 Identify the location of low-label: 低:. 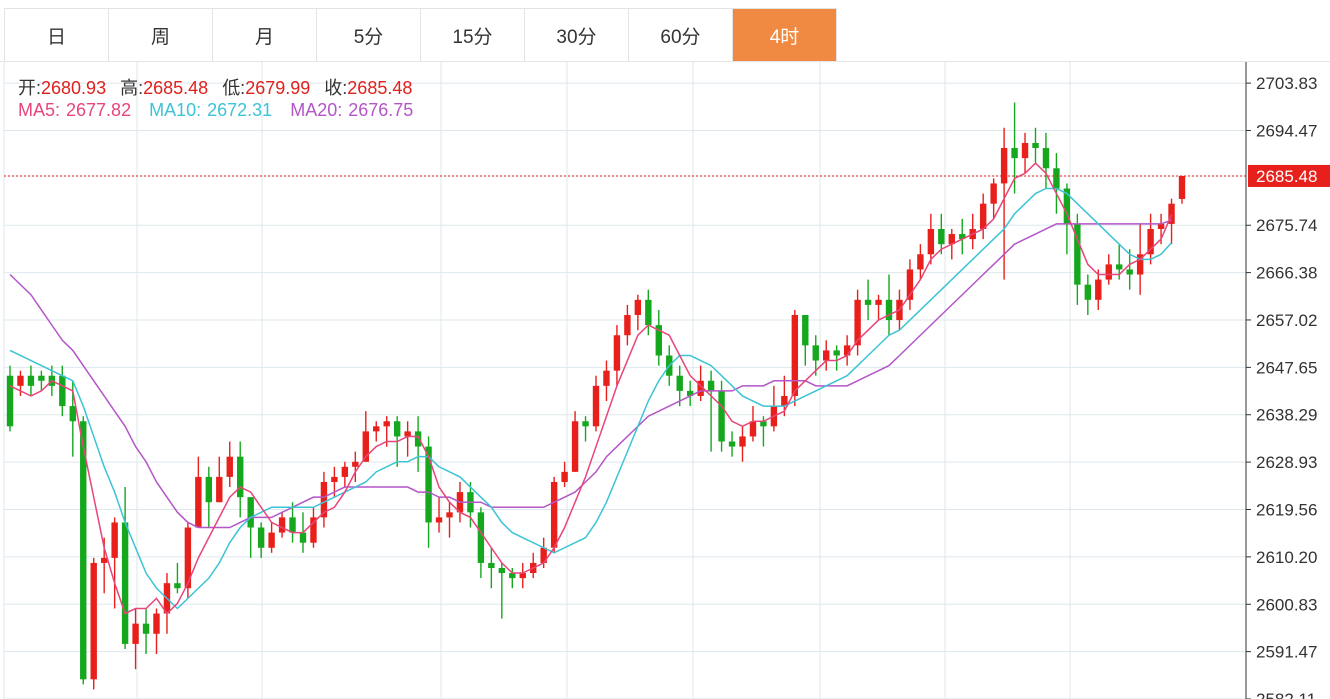
(234, 88).